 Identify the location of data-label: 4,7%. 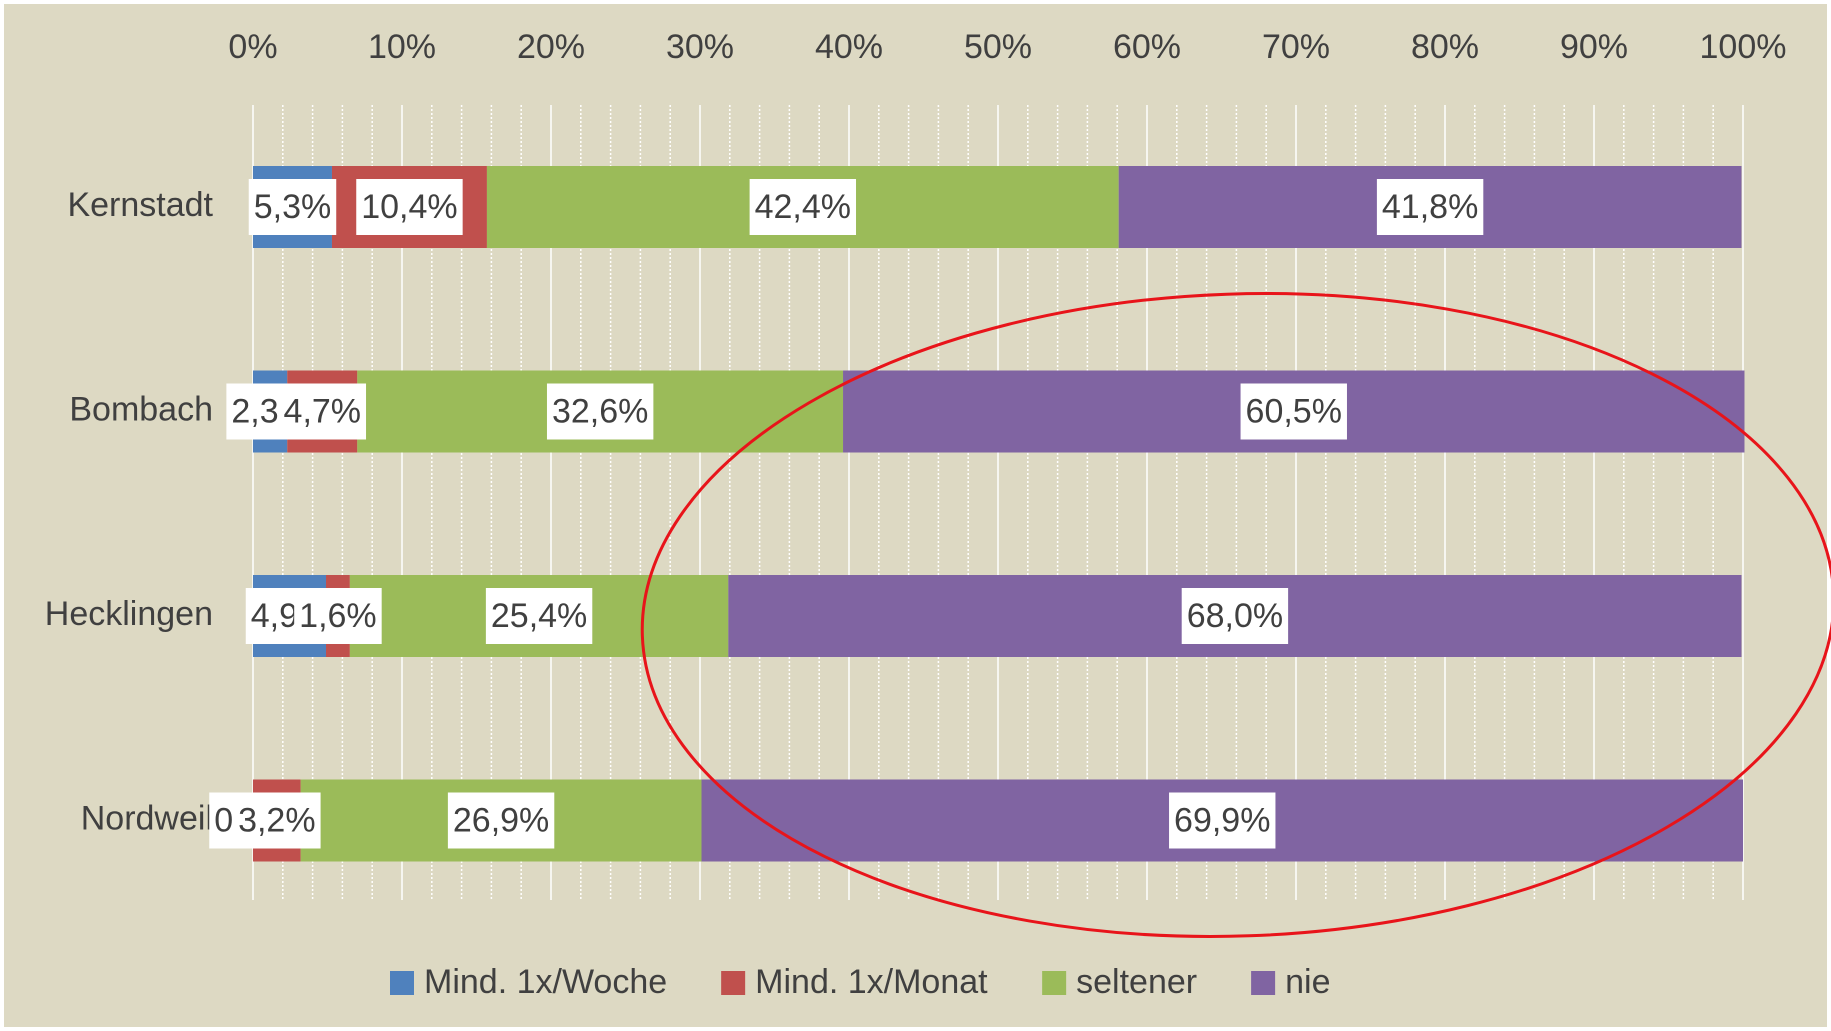
(323, 411).